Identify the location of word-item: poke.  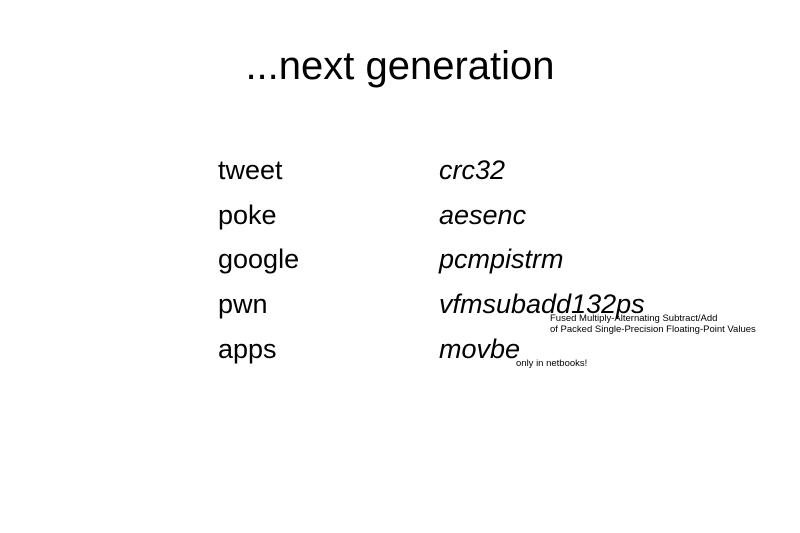
(247, 214).